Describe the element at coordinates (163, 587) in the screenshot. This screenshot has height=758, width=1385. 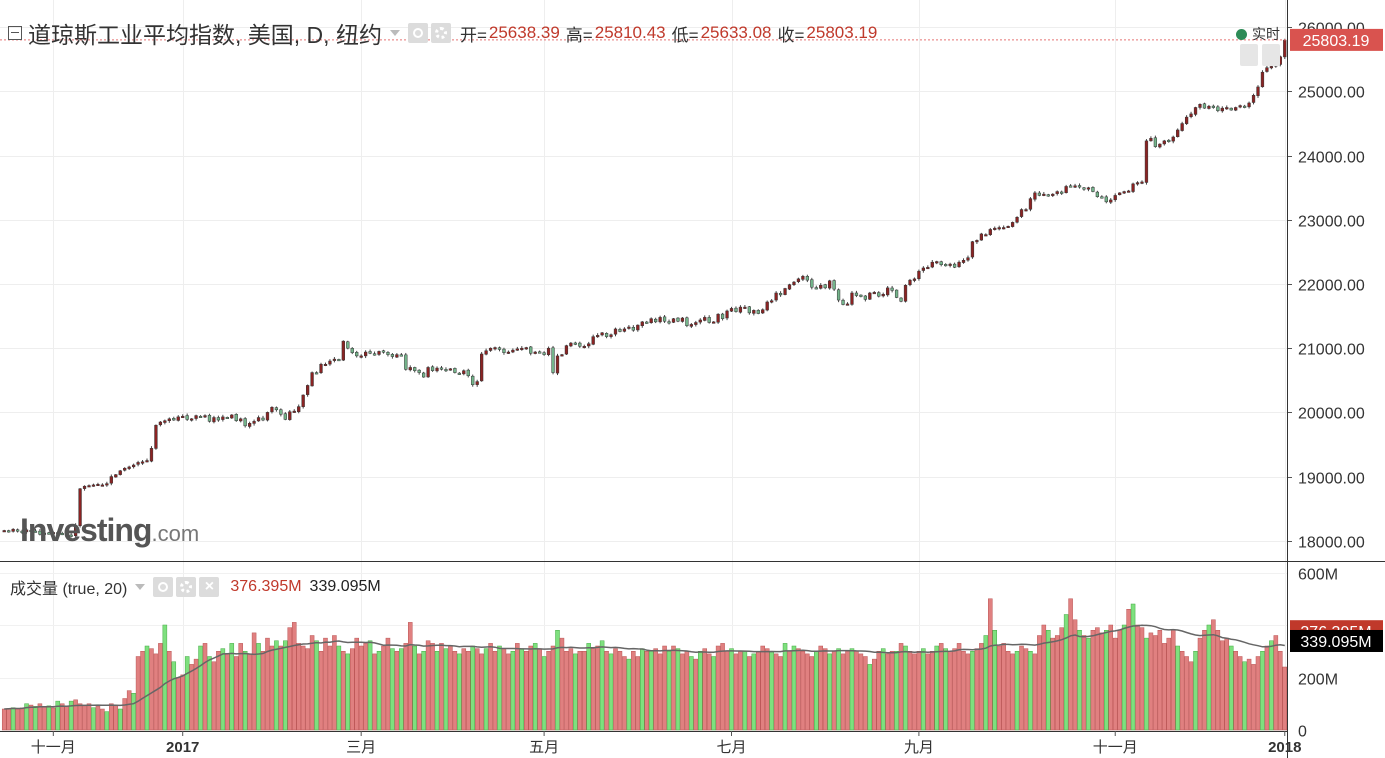
I see `volume-eye-icon` at that location.